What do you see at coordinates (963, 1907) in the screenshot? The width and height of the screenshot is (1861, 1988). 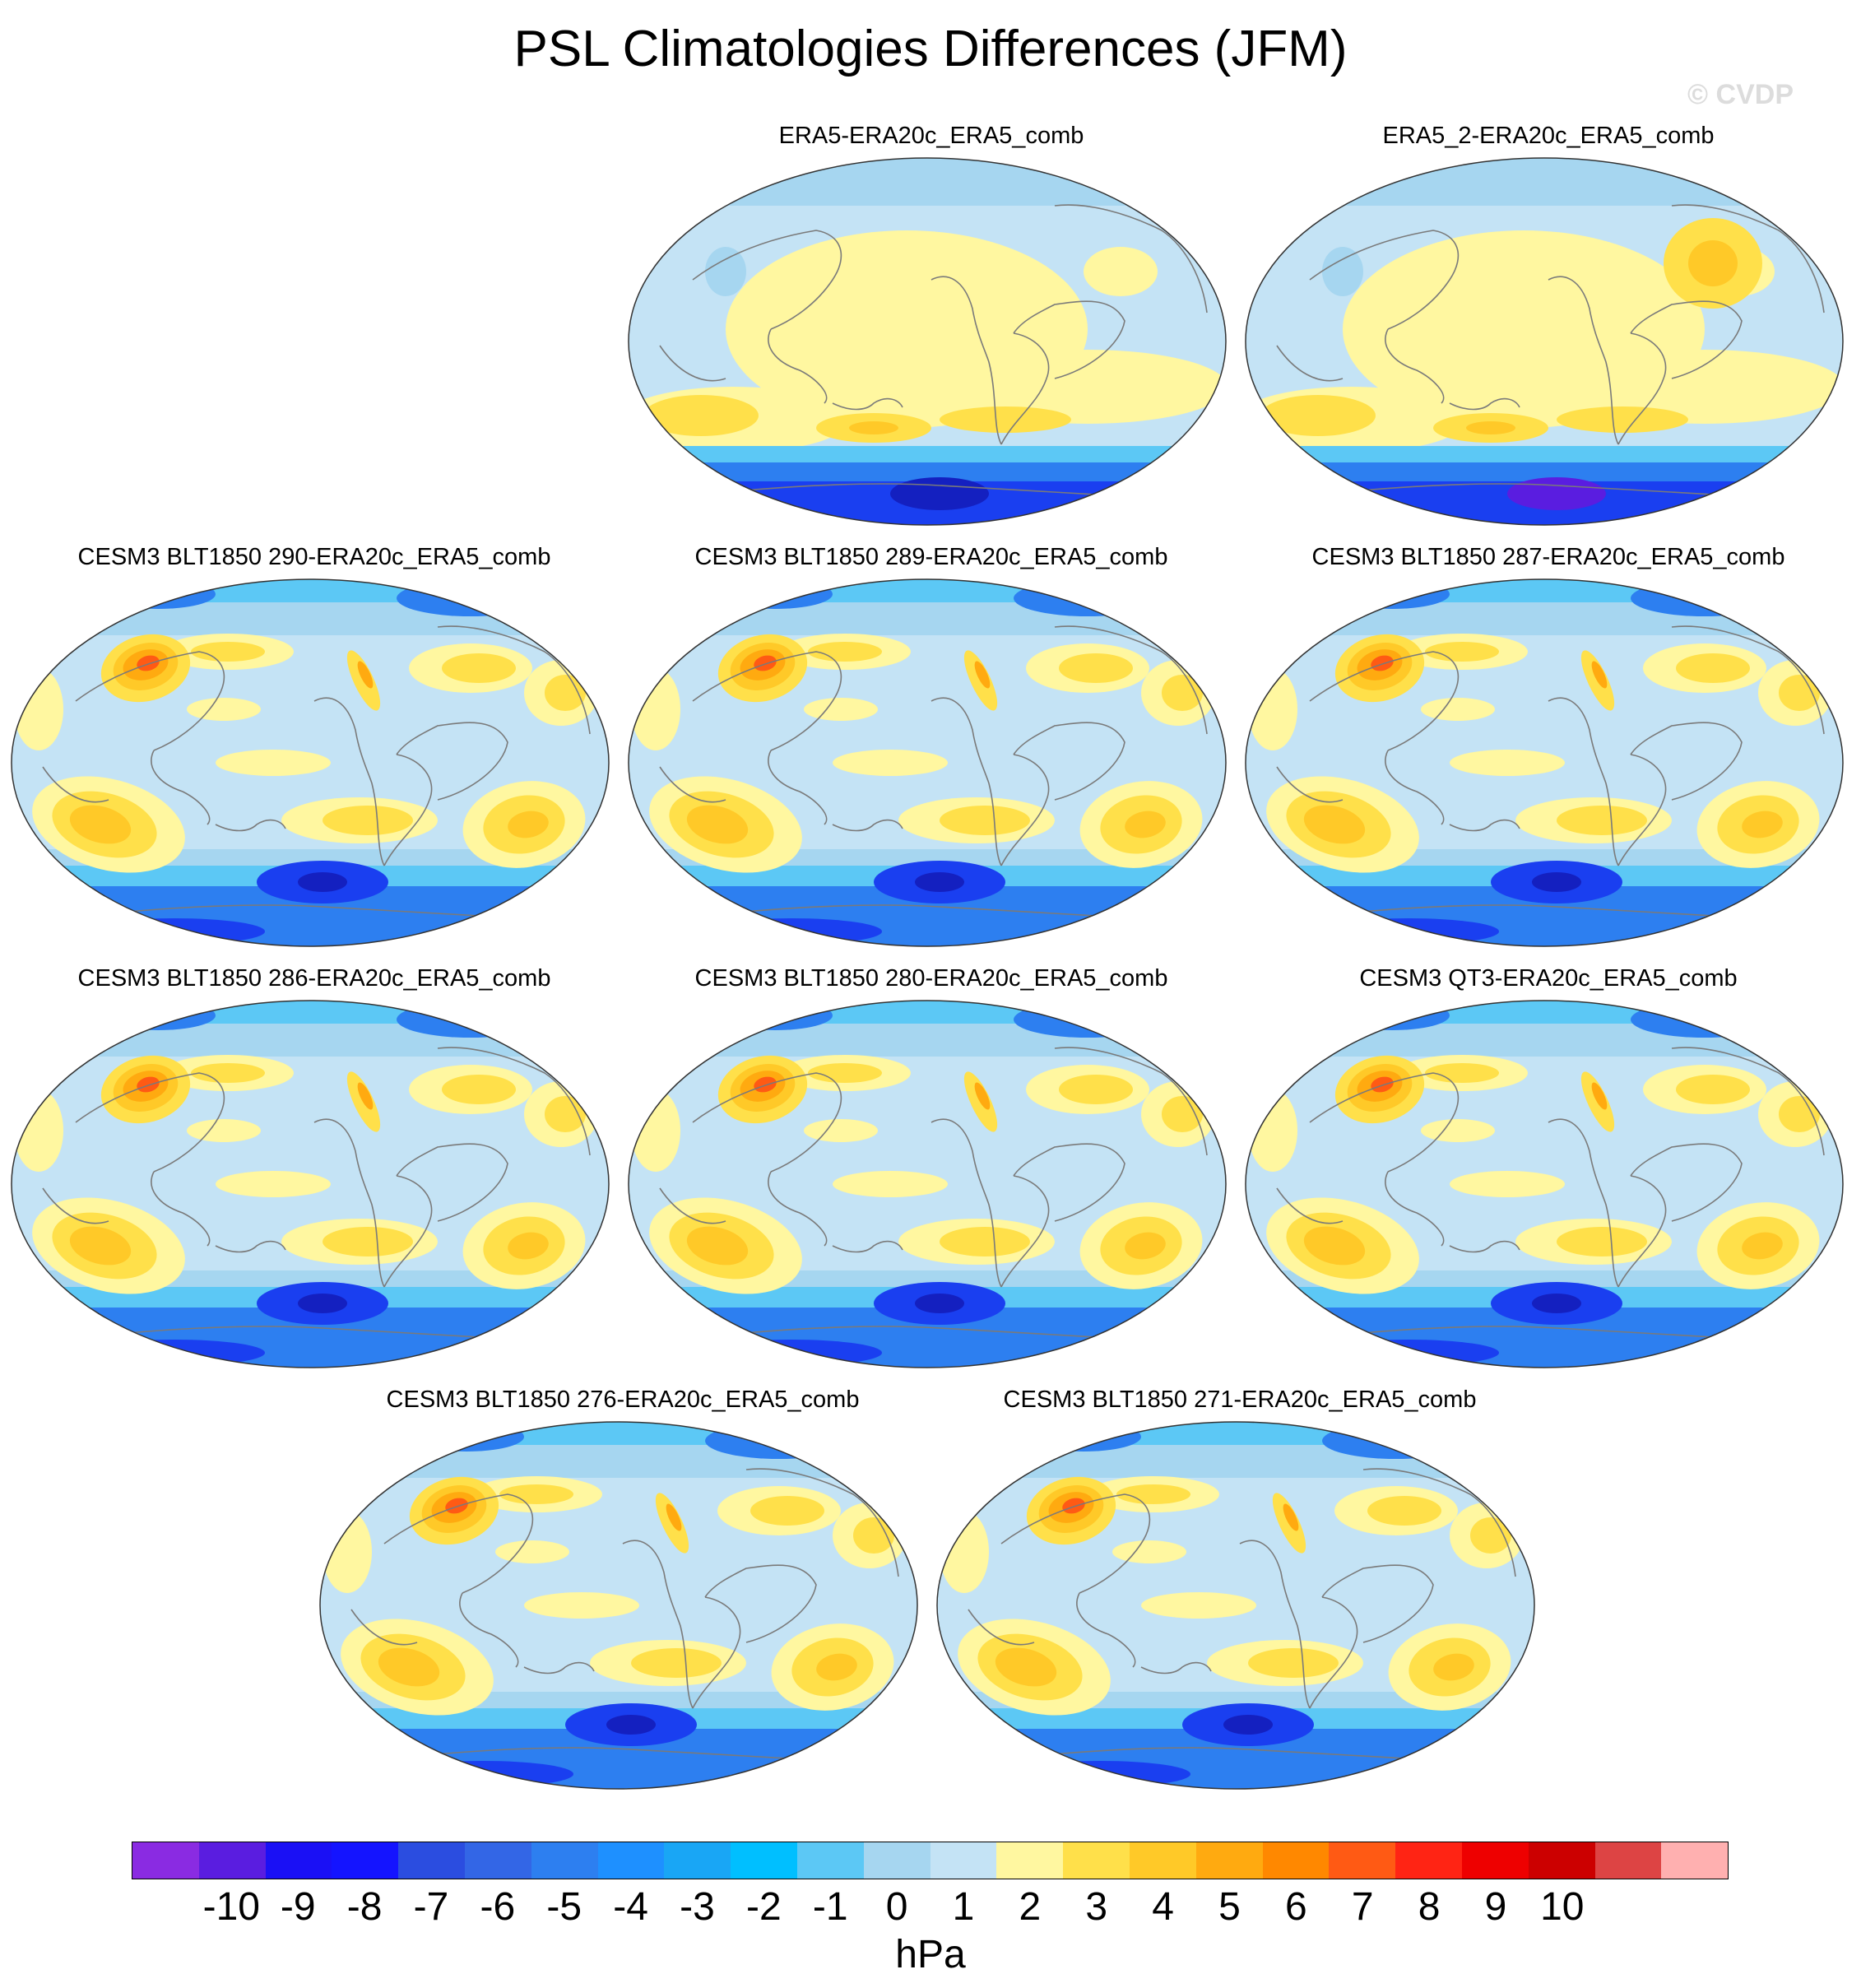 I see `colorbar-tick-label: 1` at bounding box center [963, 1907].